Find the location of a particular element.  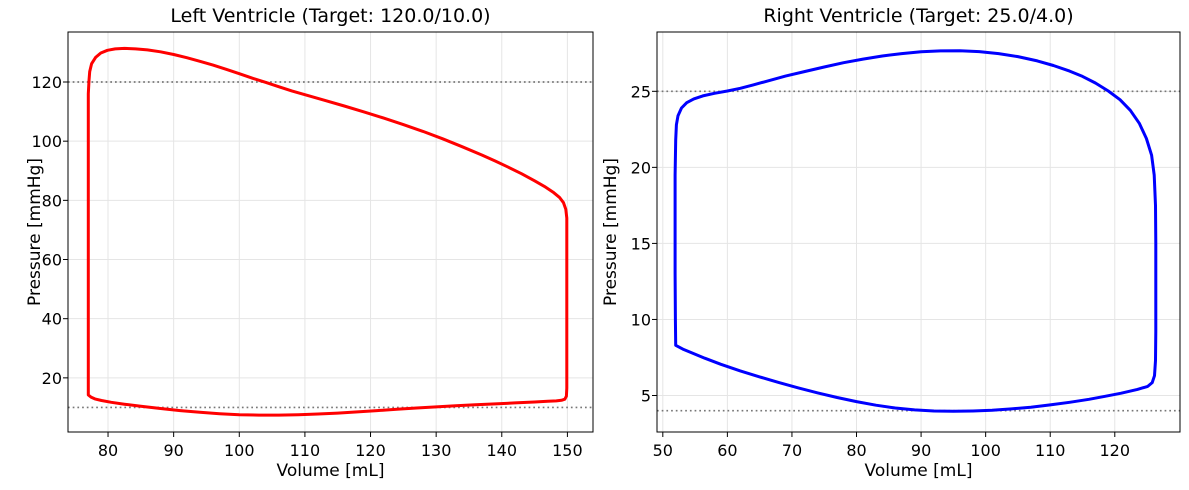

right-ventricle-chart-title: Right Ventricle (Target: 25.0/4.0) is located at coordinates (918, 16).